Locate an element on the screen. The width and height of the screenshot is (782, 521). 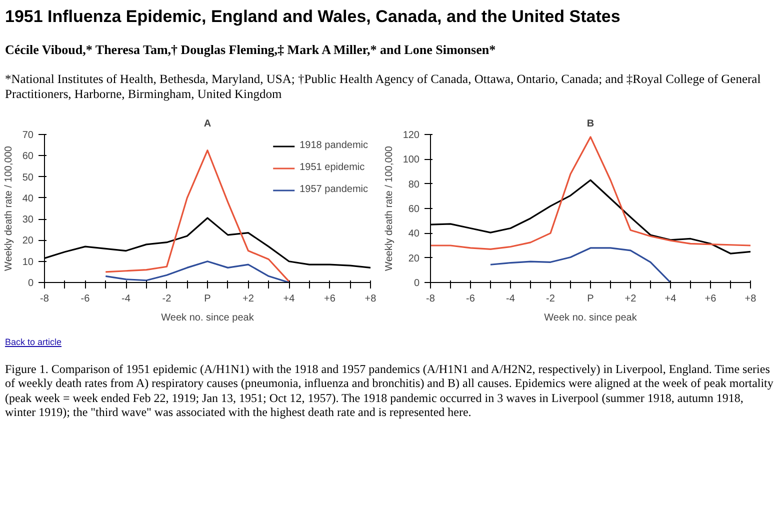
text: *National Institutes of Health, Bethesda, Maryland, USA; †Public Health Agency of Canada, Ottawa, Ontario, Canada; and ‡Royal College of General Practitioners, Harborne, Birmingham, United Kingdom is located at coordinates (383, 88).